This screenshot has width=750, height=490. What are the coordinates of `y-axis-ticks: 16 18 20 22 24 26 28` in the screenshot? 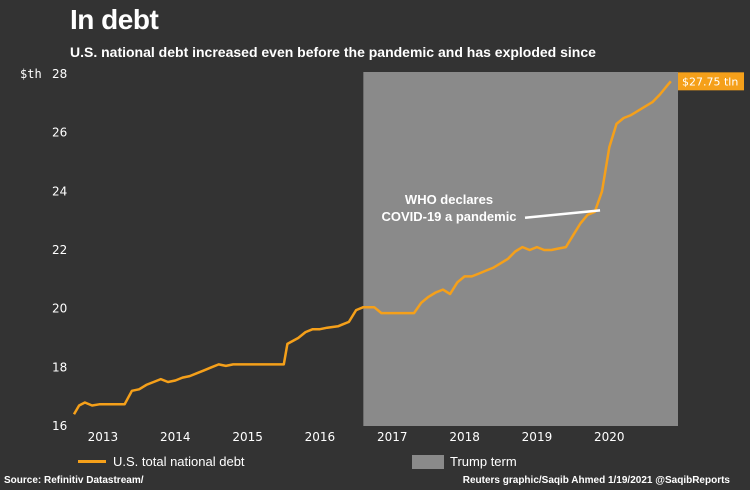 It's located at (59, 250).